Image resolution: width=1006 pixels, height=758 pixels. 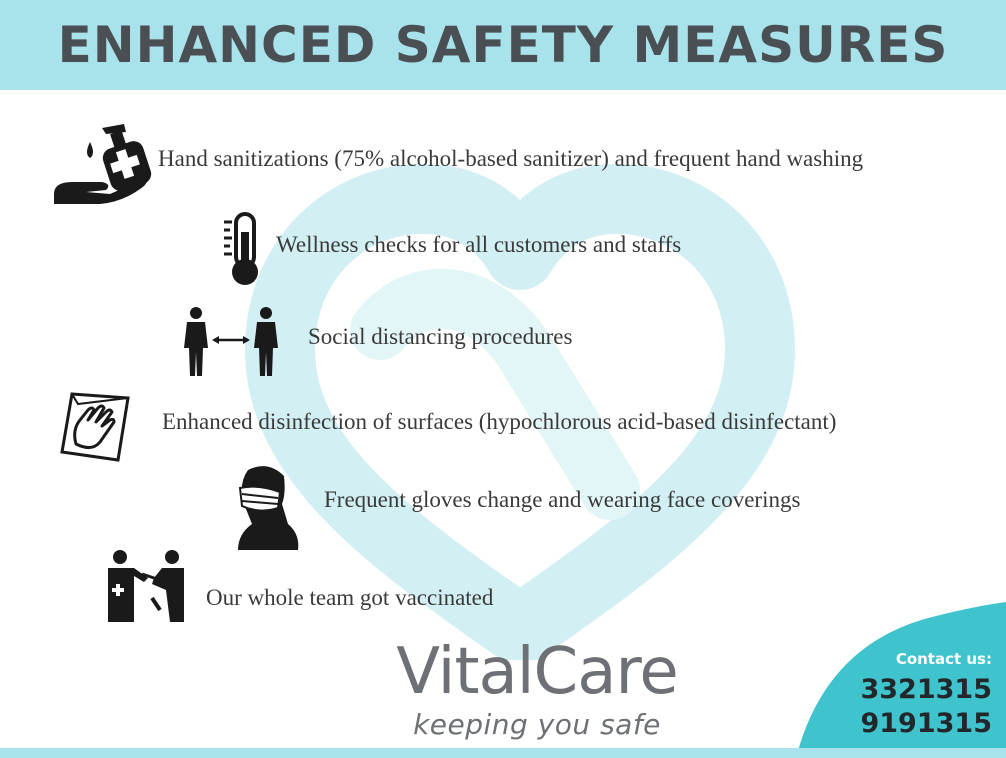 I want to click on list-item: Social distancing procedures, so click(x=378, y=342).